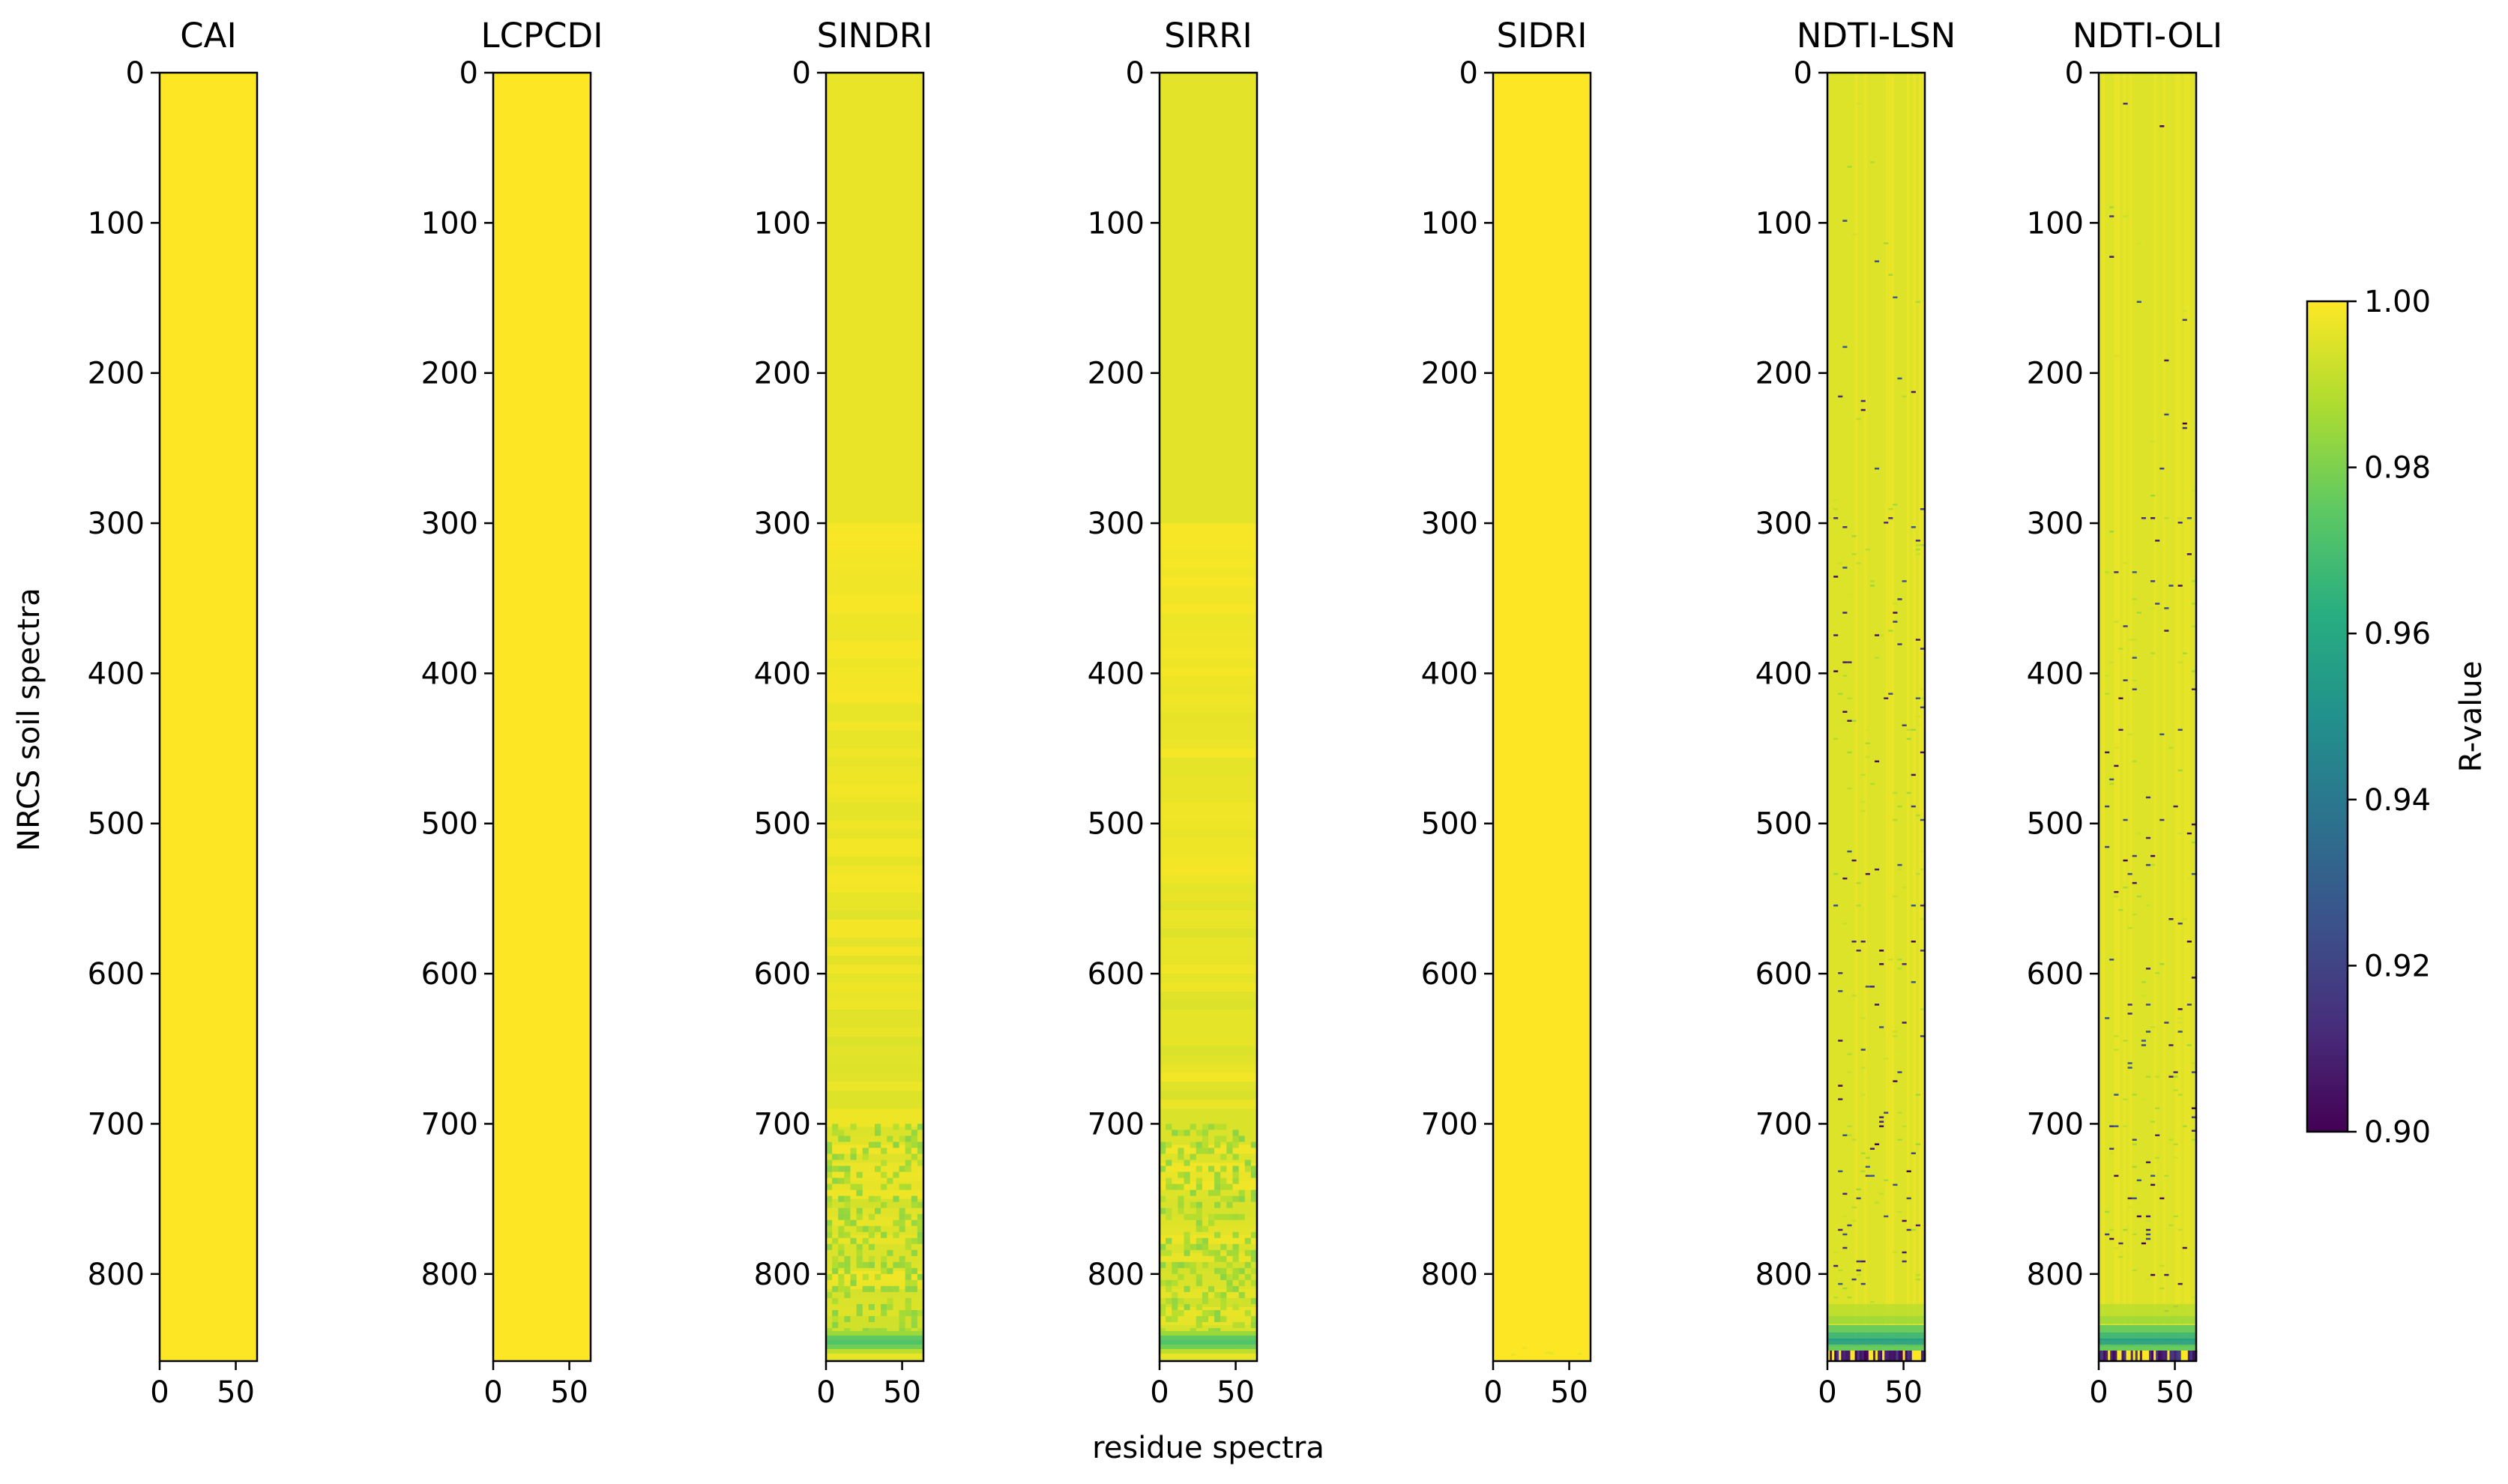 The image size is (2508, 1484). Describe the element at coordinates (1135, 74) in the screenshot. I see `y-tick-label: 0` at that location.